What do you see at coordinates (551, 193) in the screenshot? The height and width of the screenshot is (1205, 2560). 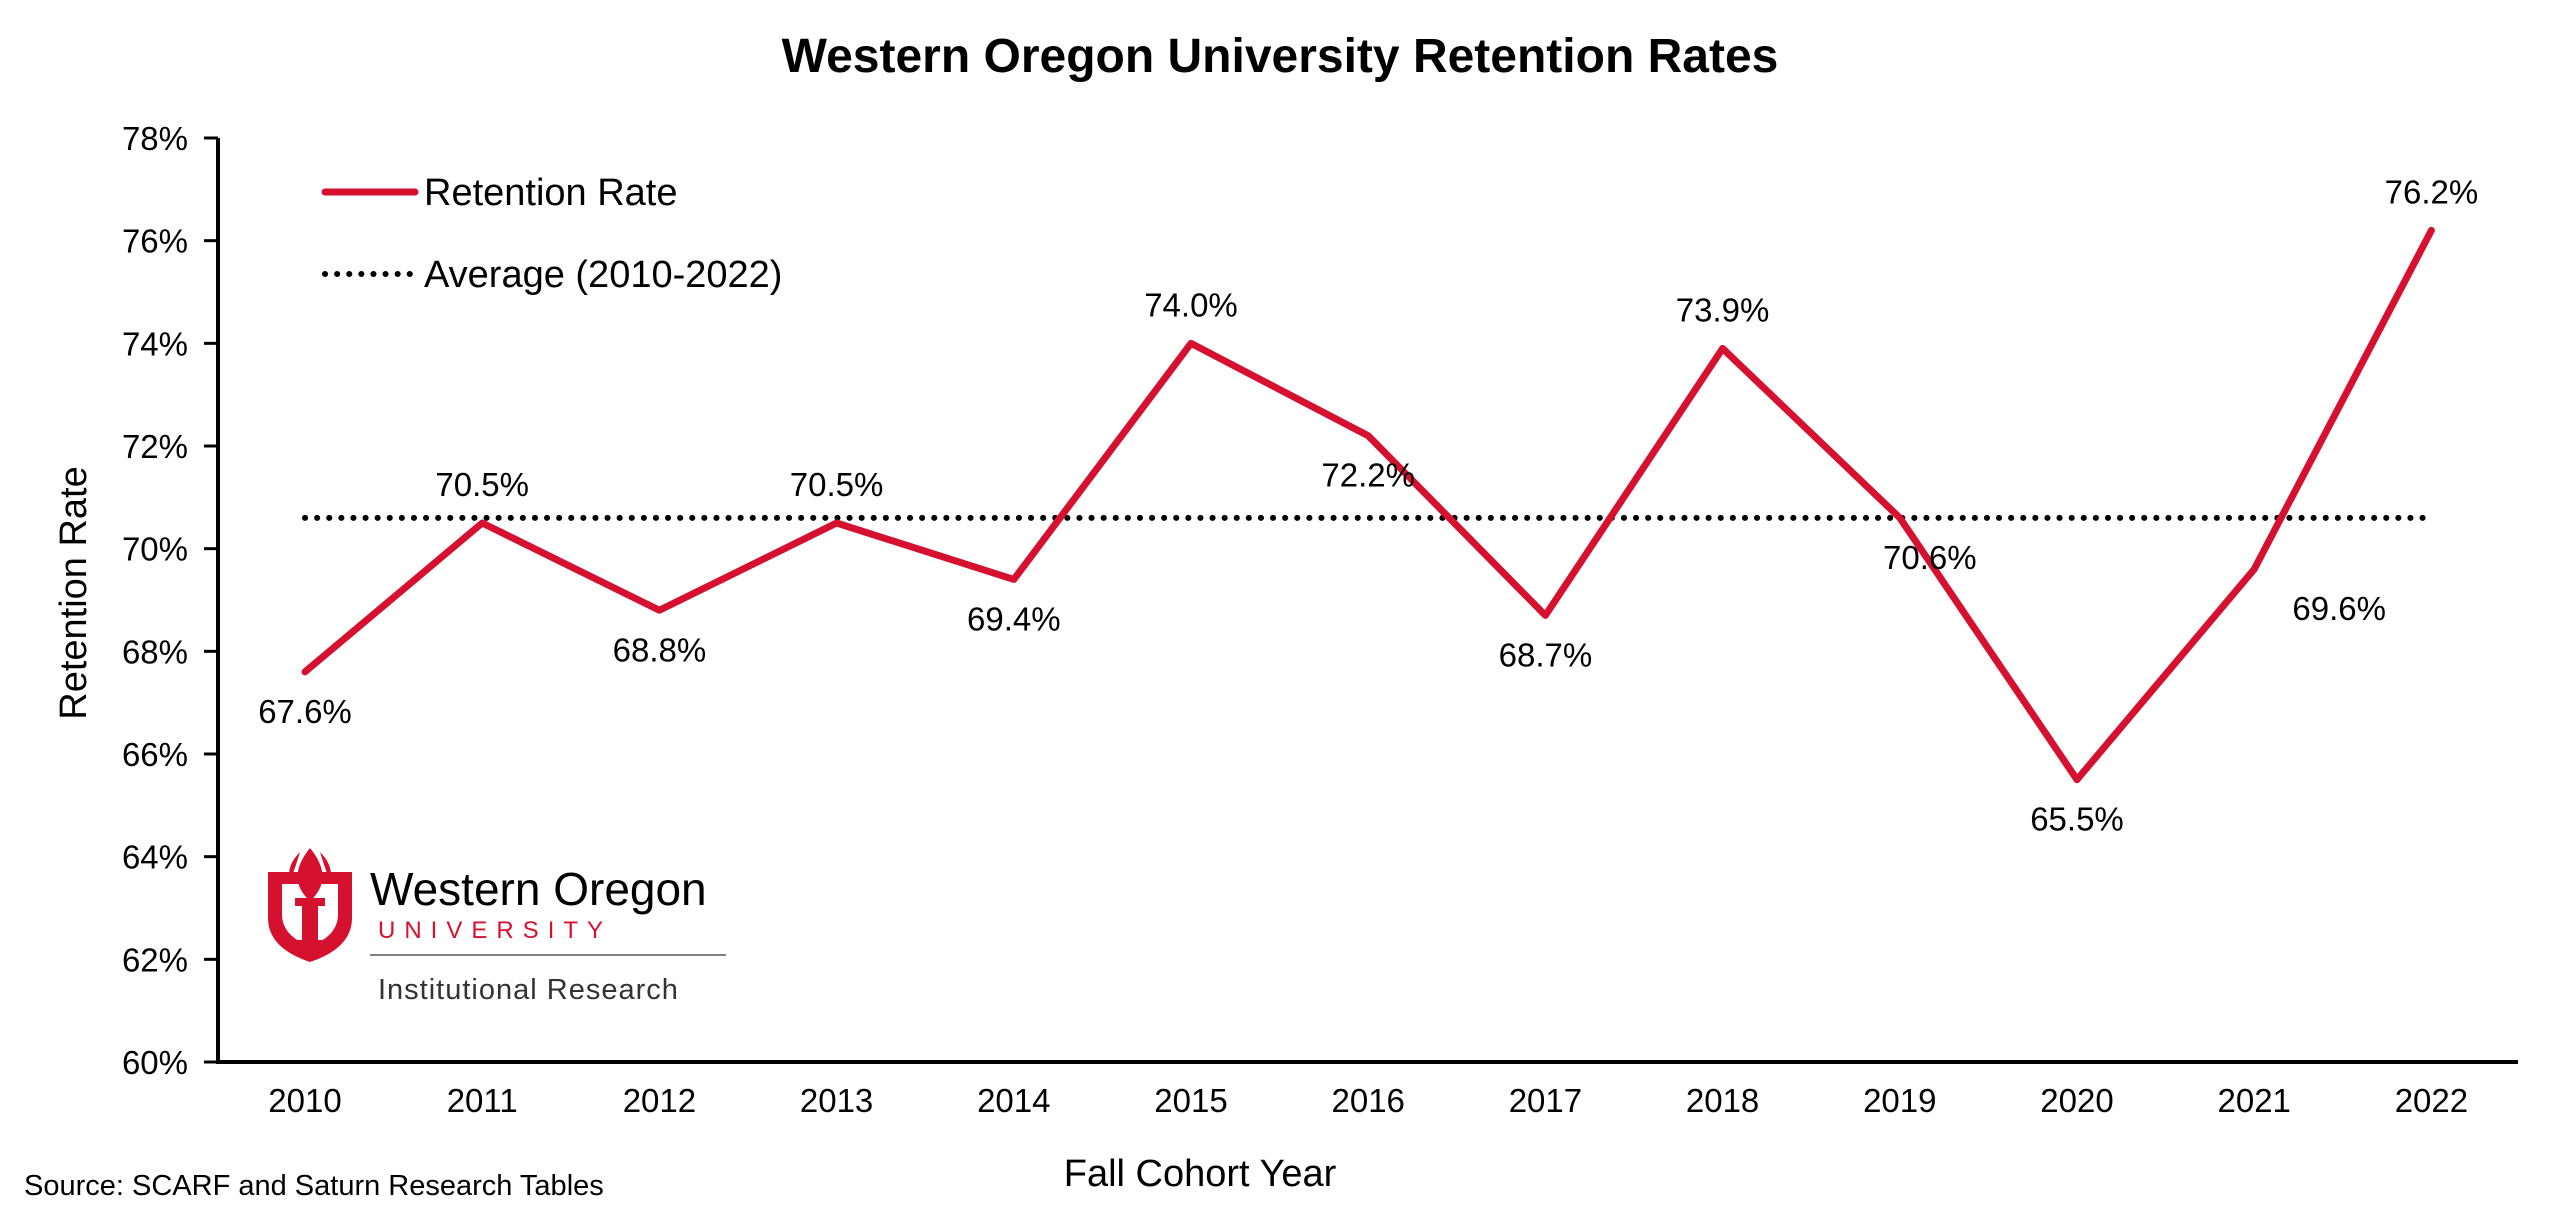 I see `legend-label-retention: Retention Rate` at bounding box center [551, 193].